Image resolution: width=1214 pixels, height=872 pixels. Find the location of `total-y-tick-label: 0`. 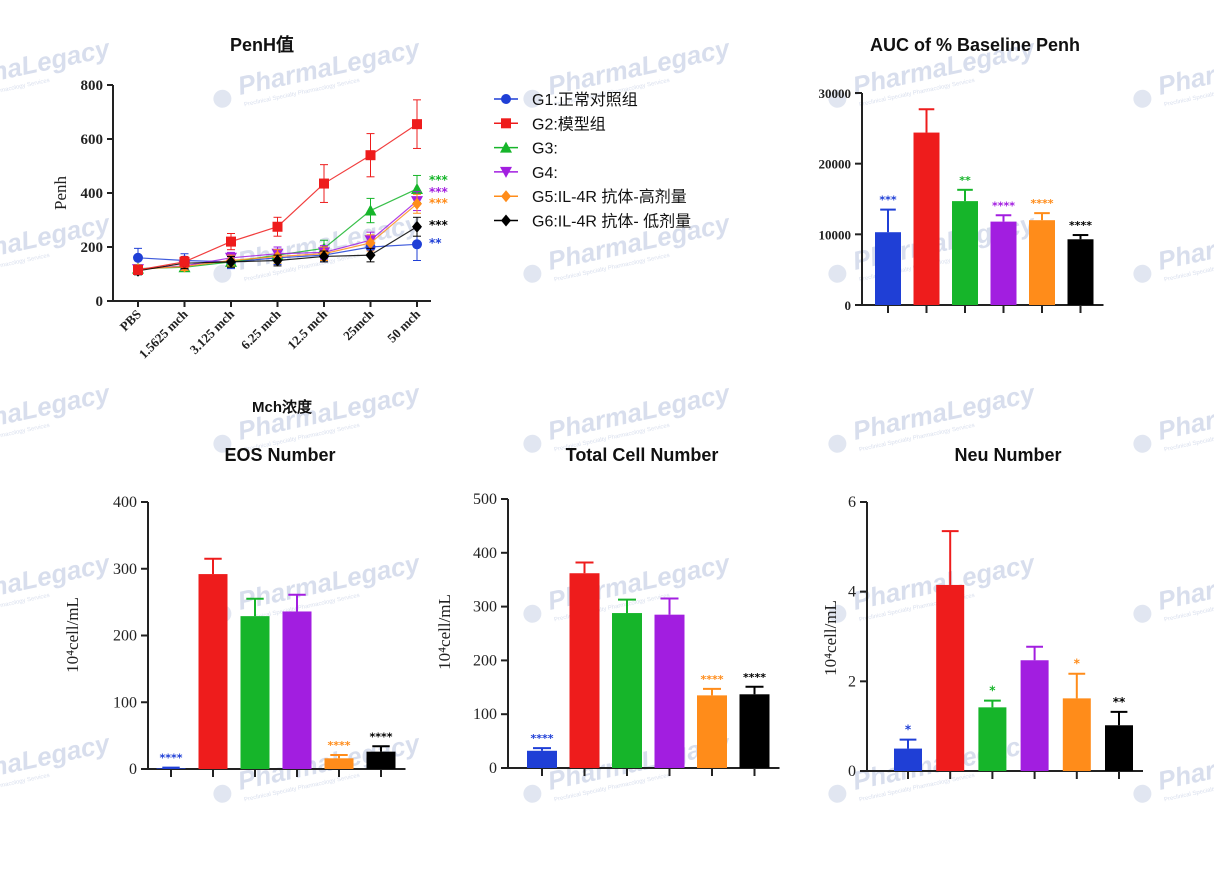

total-y-tick-label: 0 is located at coordinates (493, 768).